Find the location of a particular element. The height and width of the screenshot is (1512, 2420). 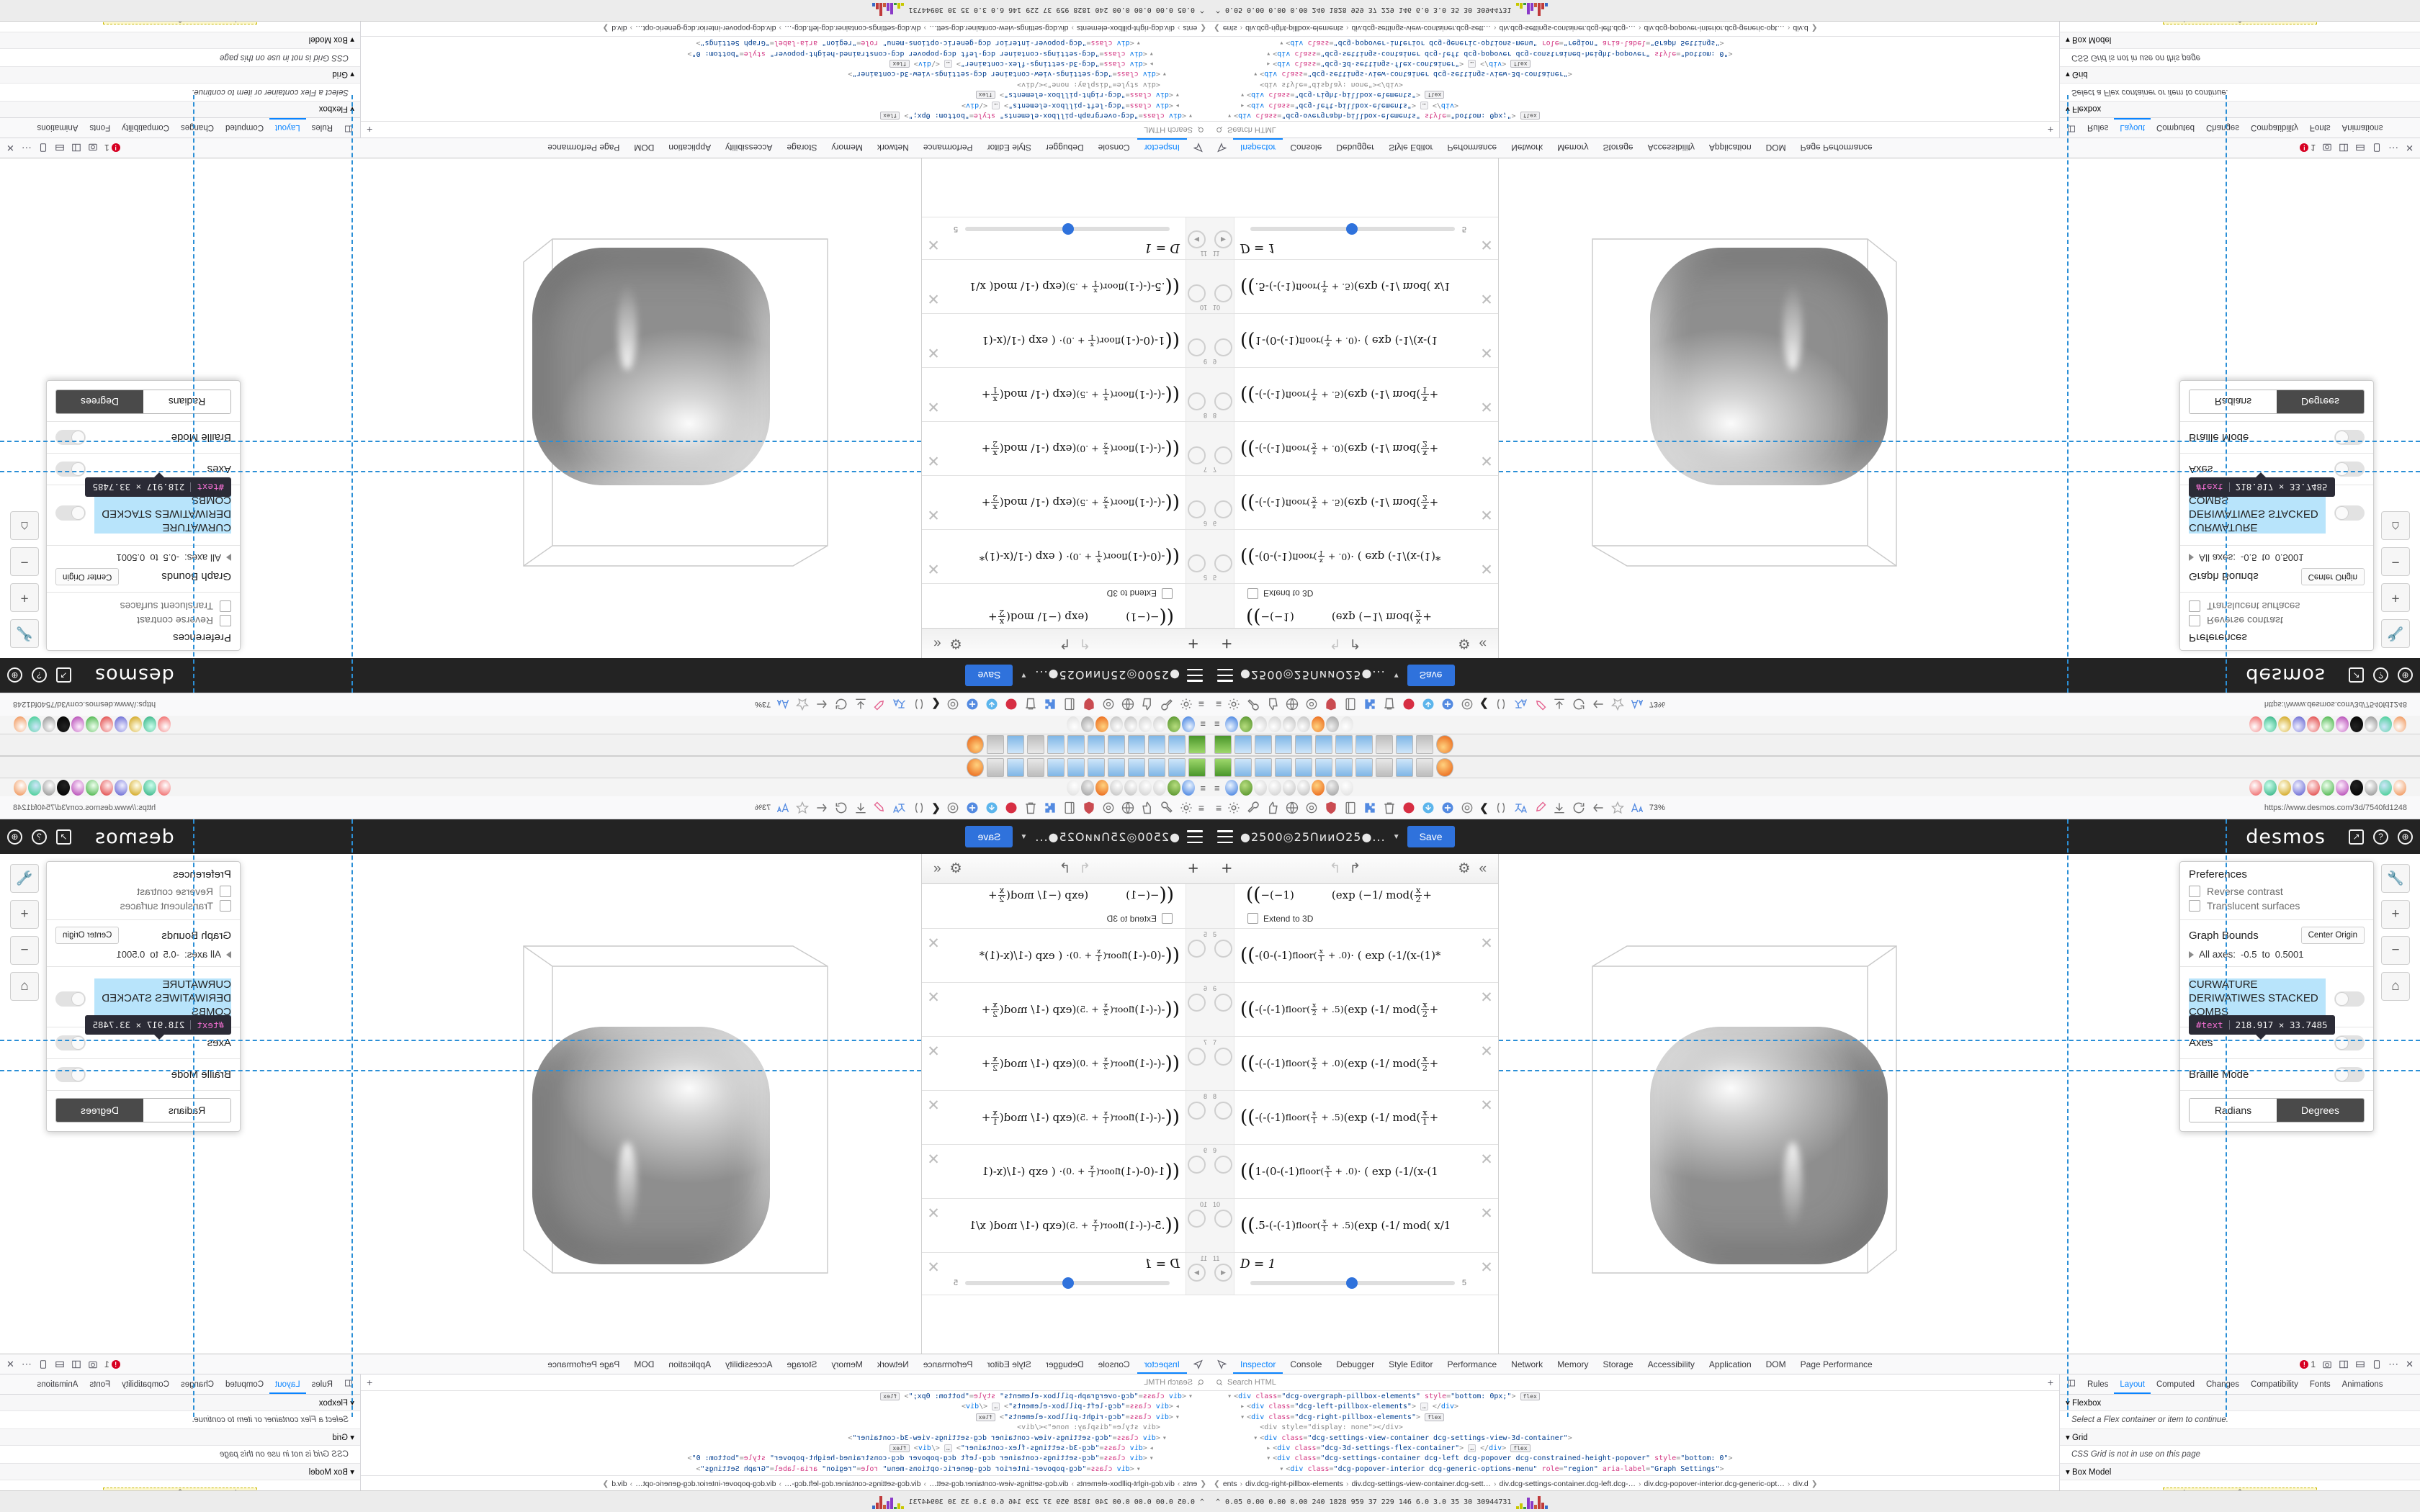

slider-knob is located at coordinates (1352, 1283).